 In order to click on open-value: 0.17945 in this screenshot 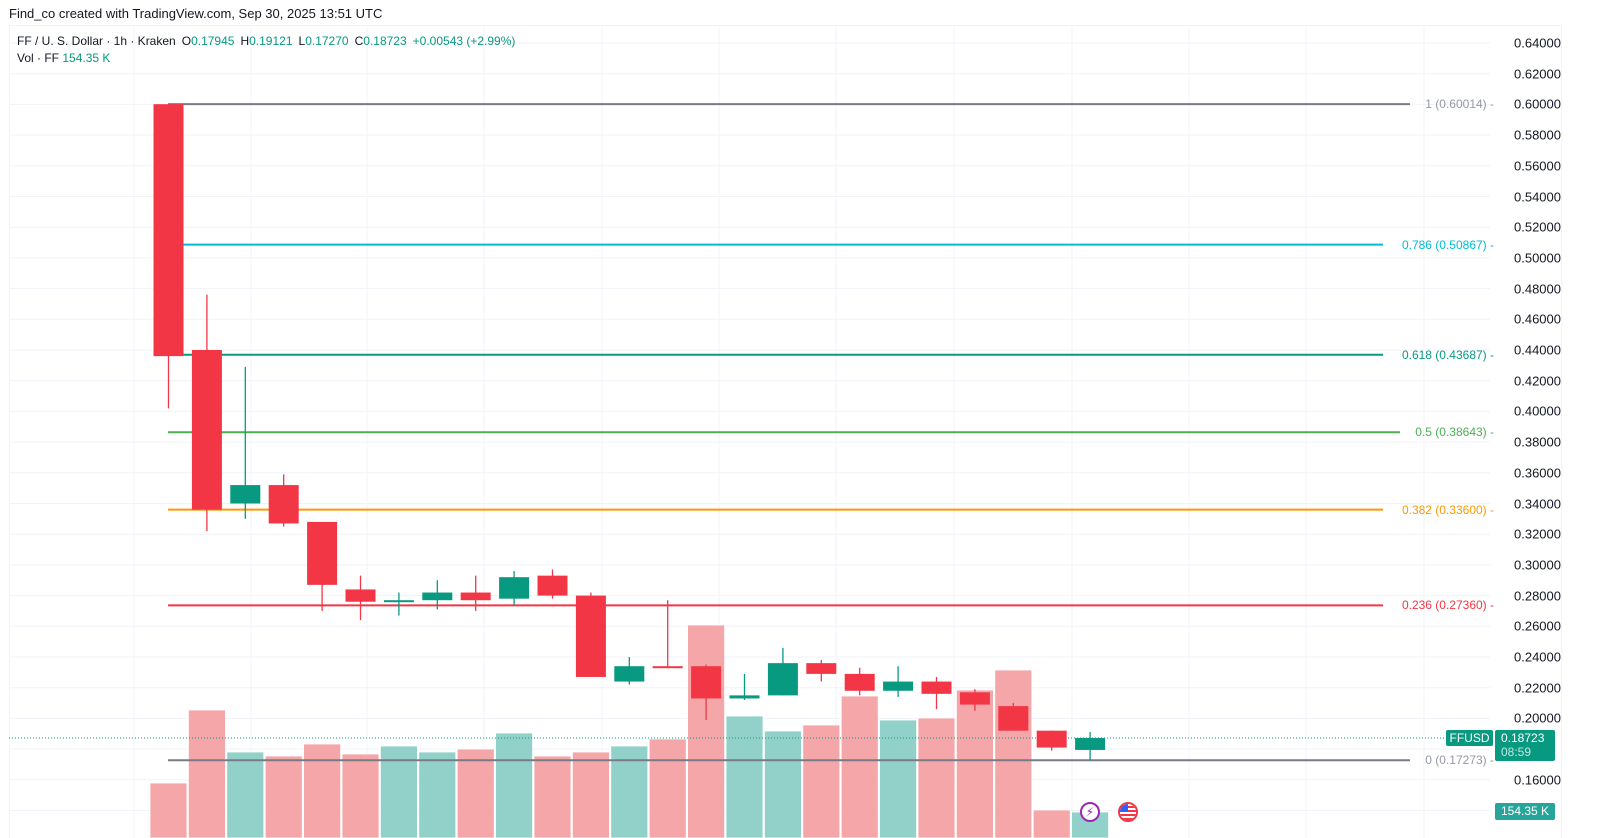, I will do `click(213, 41)`.